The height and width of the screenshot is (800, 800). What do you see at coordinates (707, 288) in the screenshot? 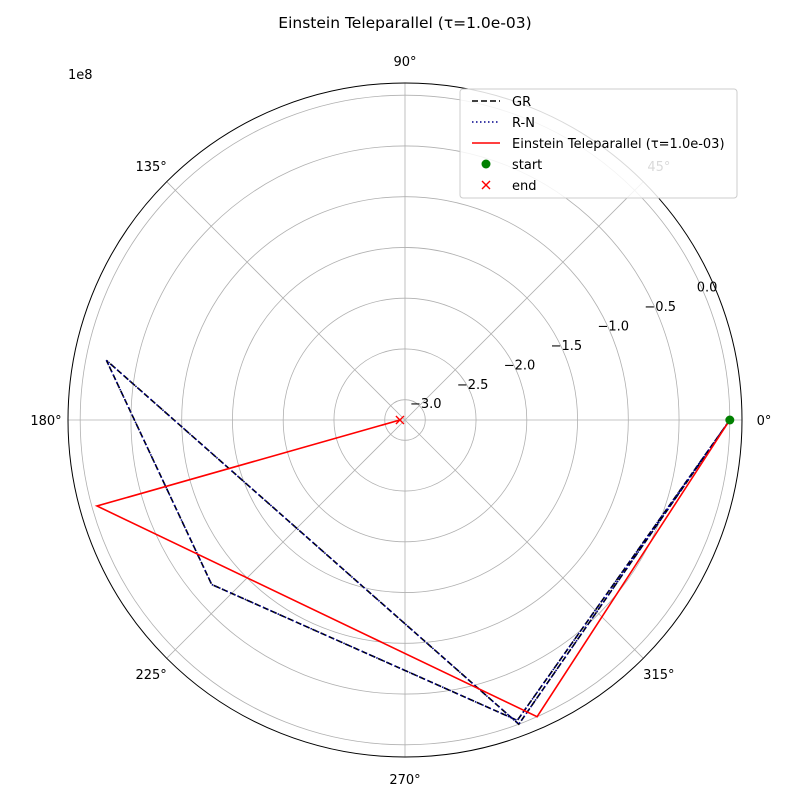
I see `radial-tick-label: 0.0` at bounding box center [707, 288].